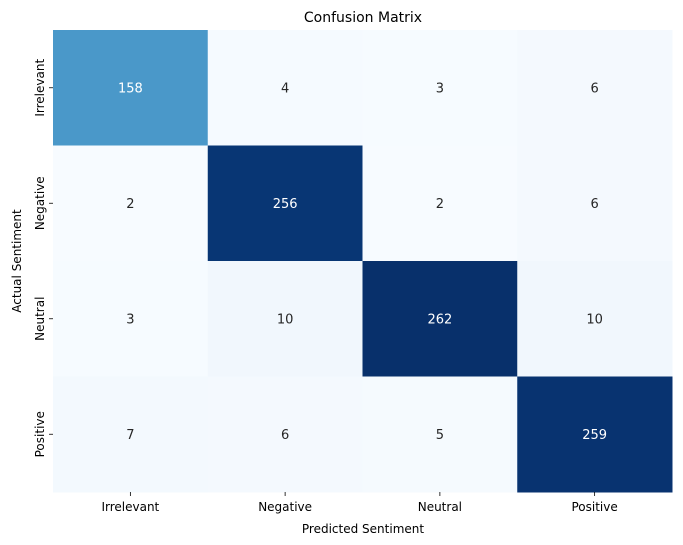  What do you see at coordinates (363, 18) in the screenshot?
I see `chart-title: Confusion Matrix` at bounding box center [363, 18].